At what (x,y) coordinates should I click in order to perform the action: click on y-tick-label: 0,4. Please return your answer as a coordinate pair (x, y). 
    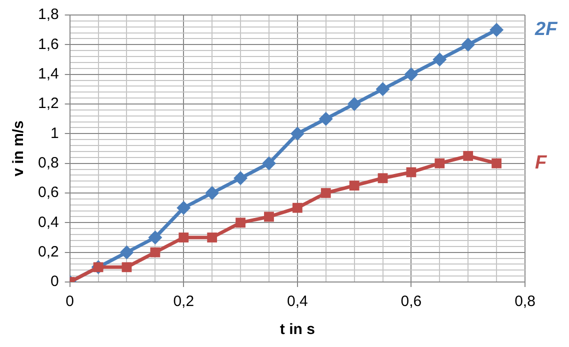
    Looking at the image, I should click on (48, 222).